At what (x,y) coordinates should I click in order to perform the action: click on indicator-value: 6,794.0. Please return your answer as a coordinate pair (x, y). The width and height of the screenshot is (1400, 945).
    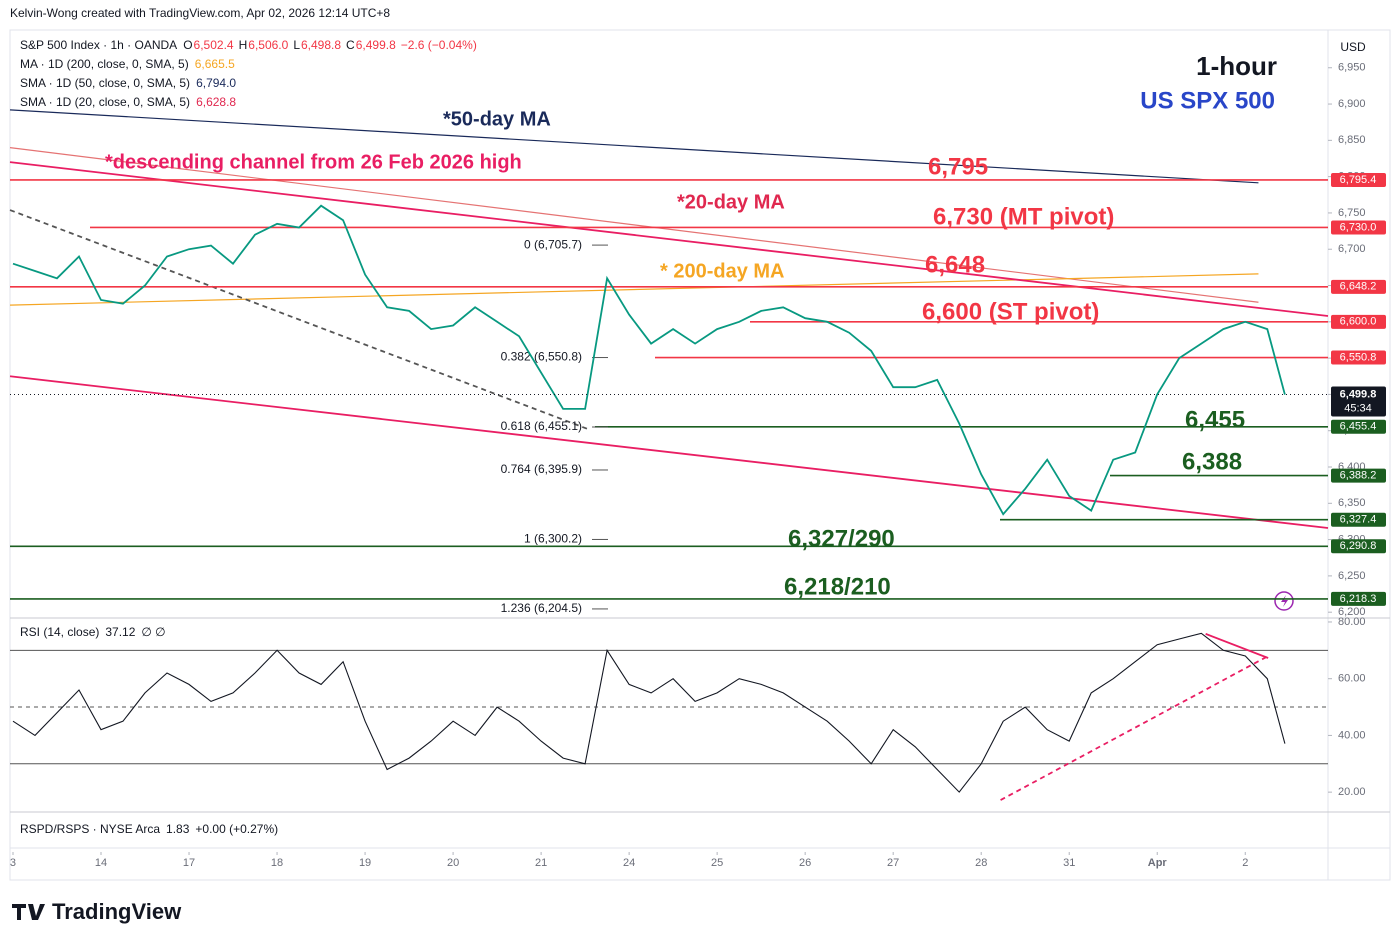
    Looking at the image, I should click on (216, 83).